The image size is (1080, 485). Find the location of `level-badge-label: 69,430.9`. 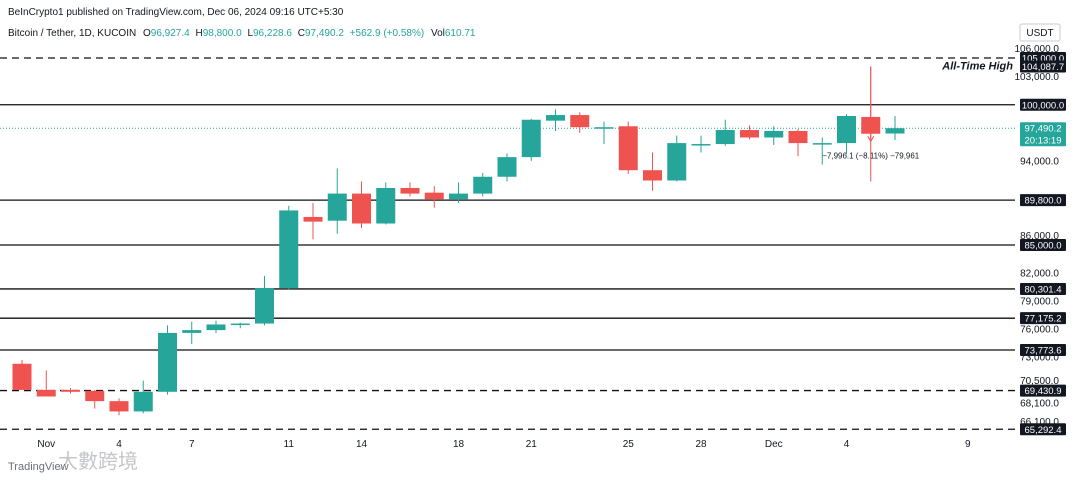

level-badge-label: 69,430.9 is located at coordinates (1043, 391).